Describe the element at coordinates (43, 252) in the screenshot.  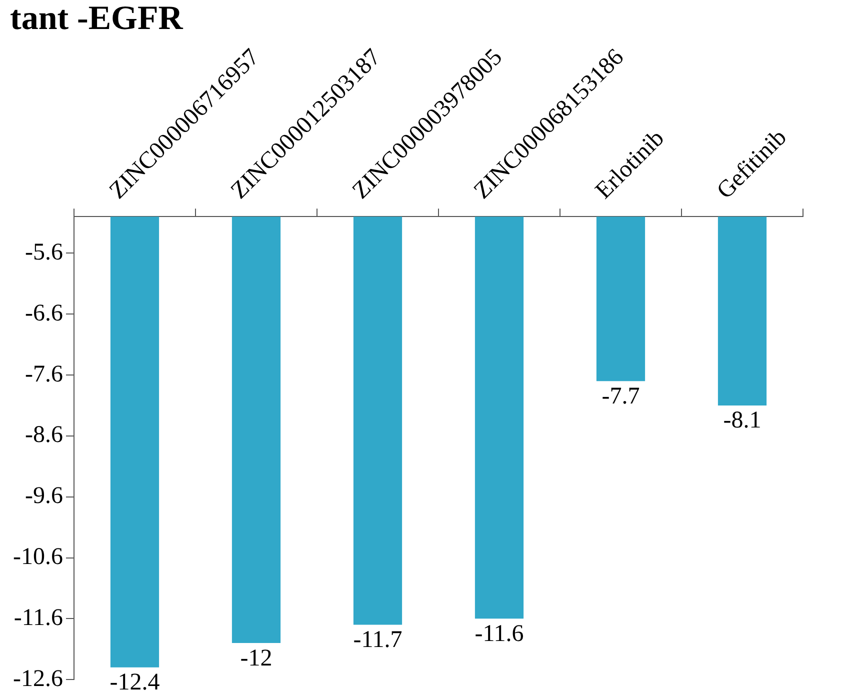
I see `y-tick-label: -5.6` at that location.